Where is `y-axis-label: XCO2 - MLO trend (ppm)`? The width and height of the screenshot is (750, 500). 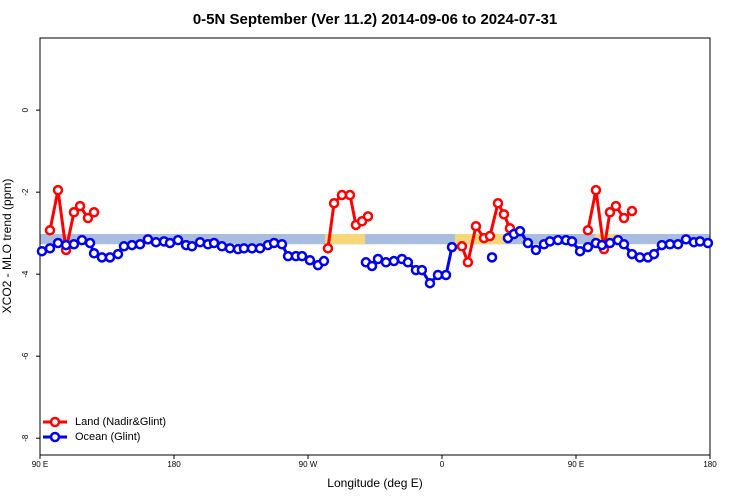 y-axis-label: XCO2 - MLO trend (ppm) is located at coordinates (7, 246).